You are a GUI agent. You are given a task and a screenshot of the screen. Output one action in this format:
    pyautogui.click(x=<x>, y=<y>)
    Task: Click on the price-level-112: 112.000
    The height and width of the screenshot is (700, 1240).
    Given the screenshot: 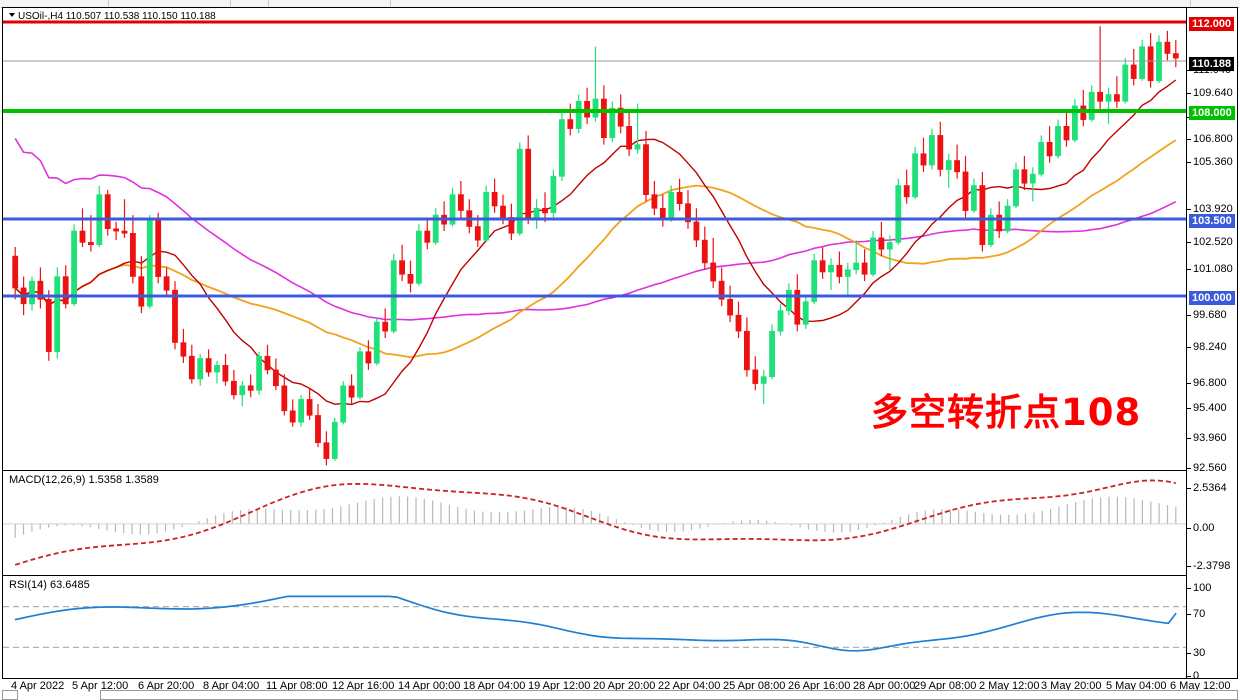 What is the action you would take?
    pyautogui.click(x=1212, y=24)
    